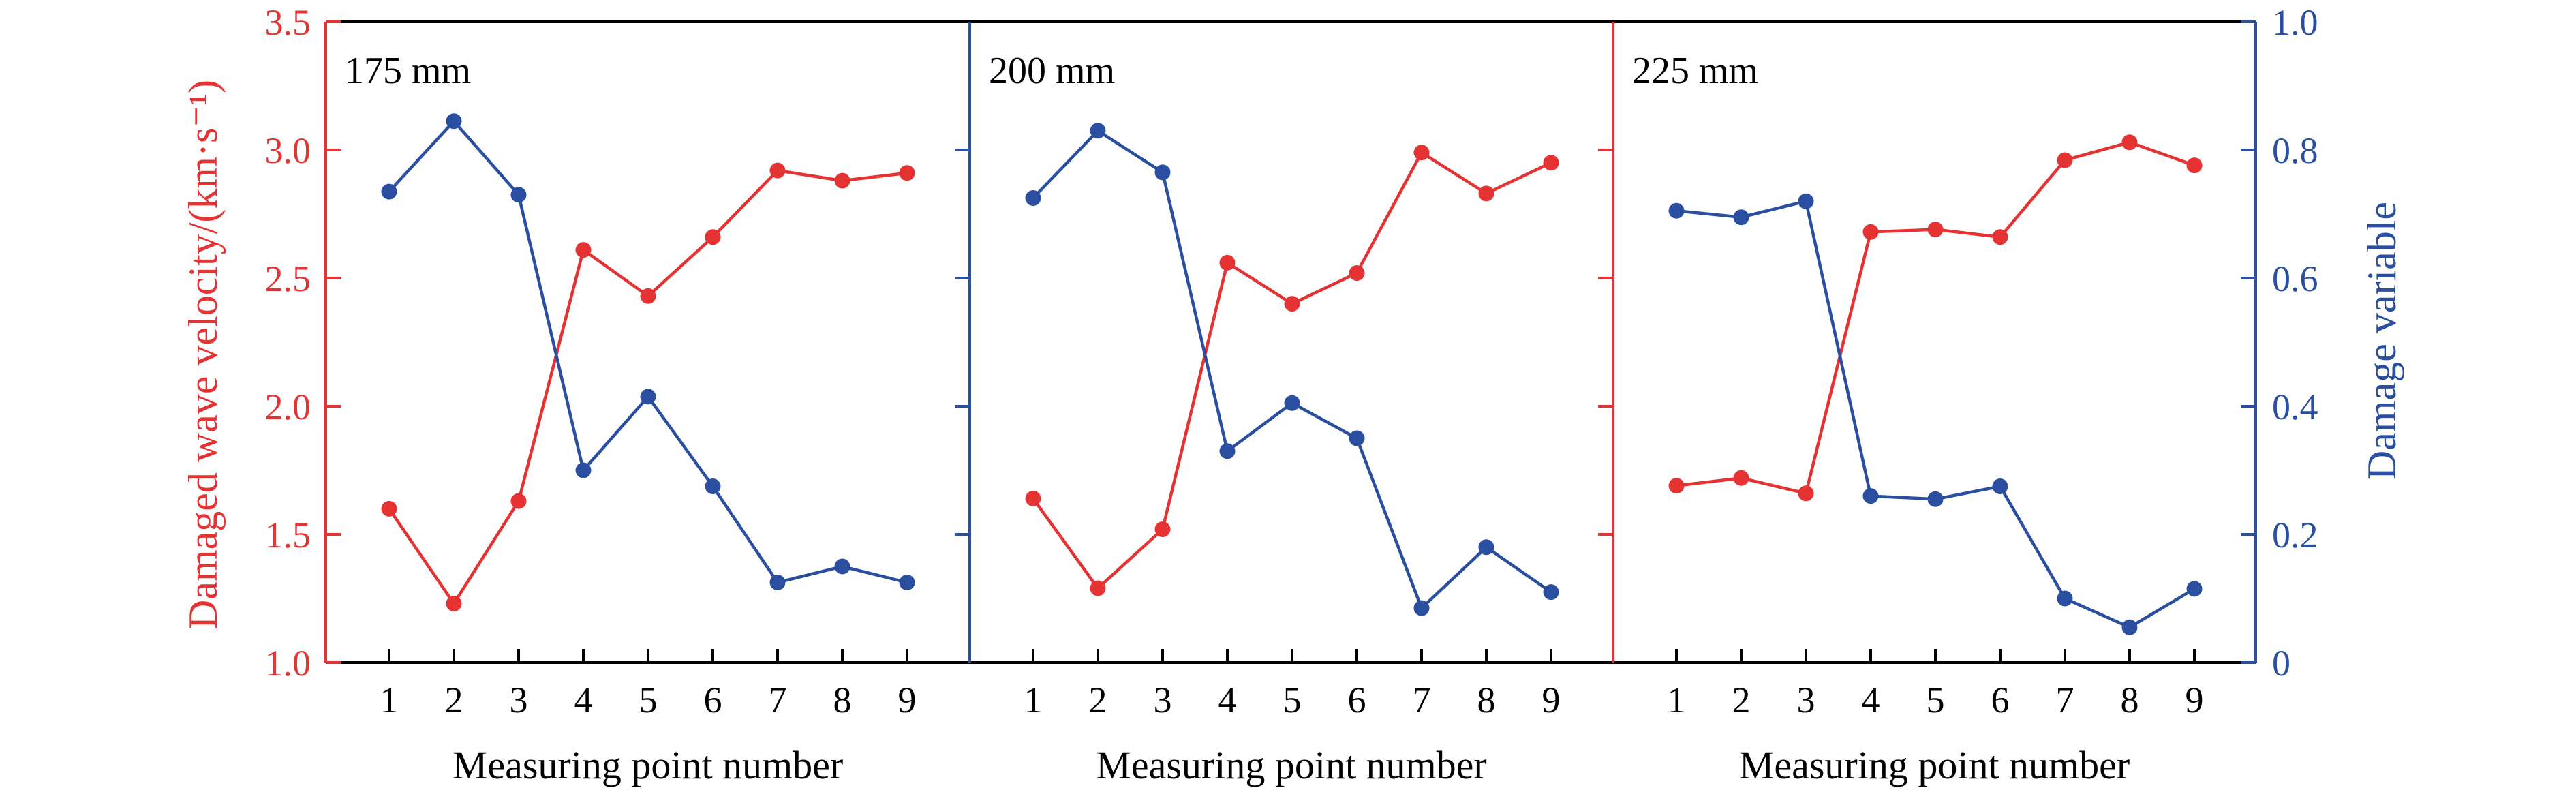  I want to click on panel-label: 225 mm, so click(1695, 71).